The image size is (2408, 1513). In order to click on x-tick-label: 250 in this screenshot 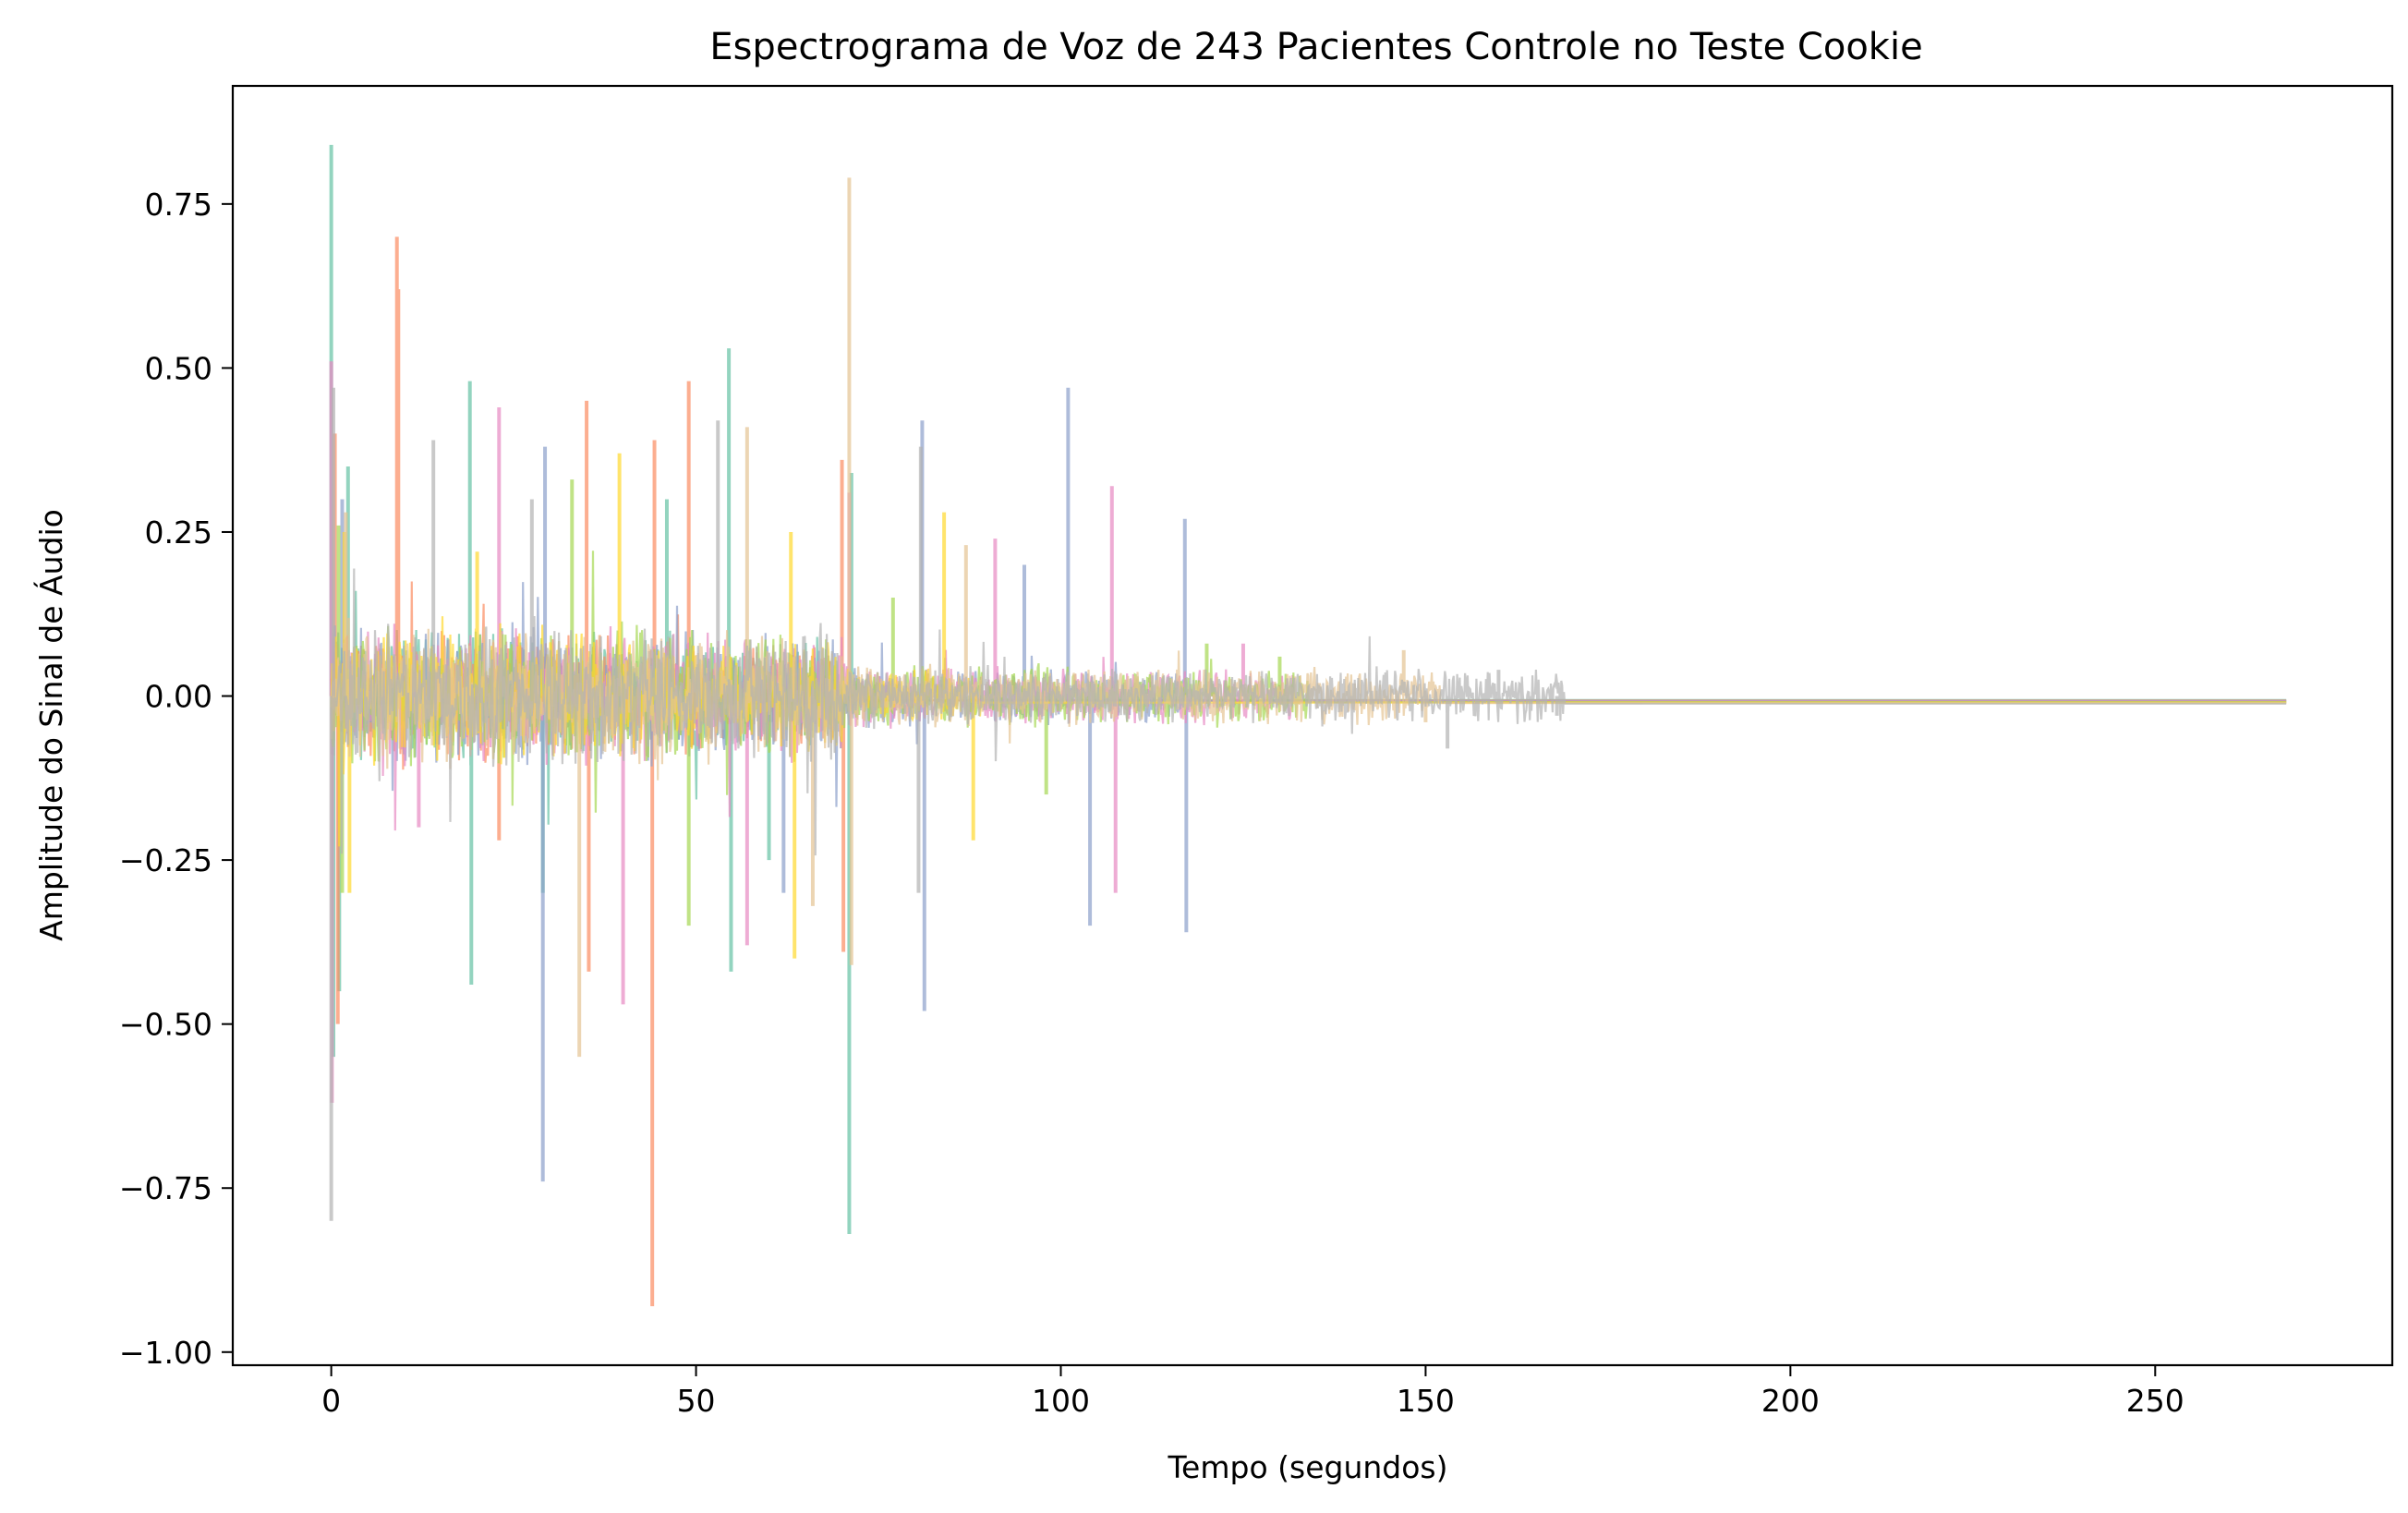, I will do `click(2155, 1401)`.